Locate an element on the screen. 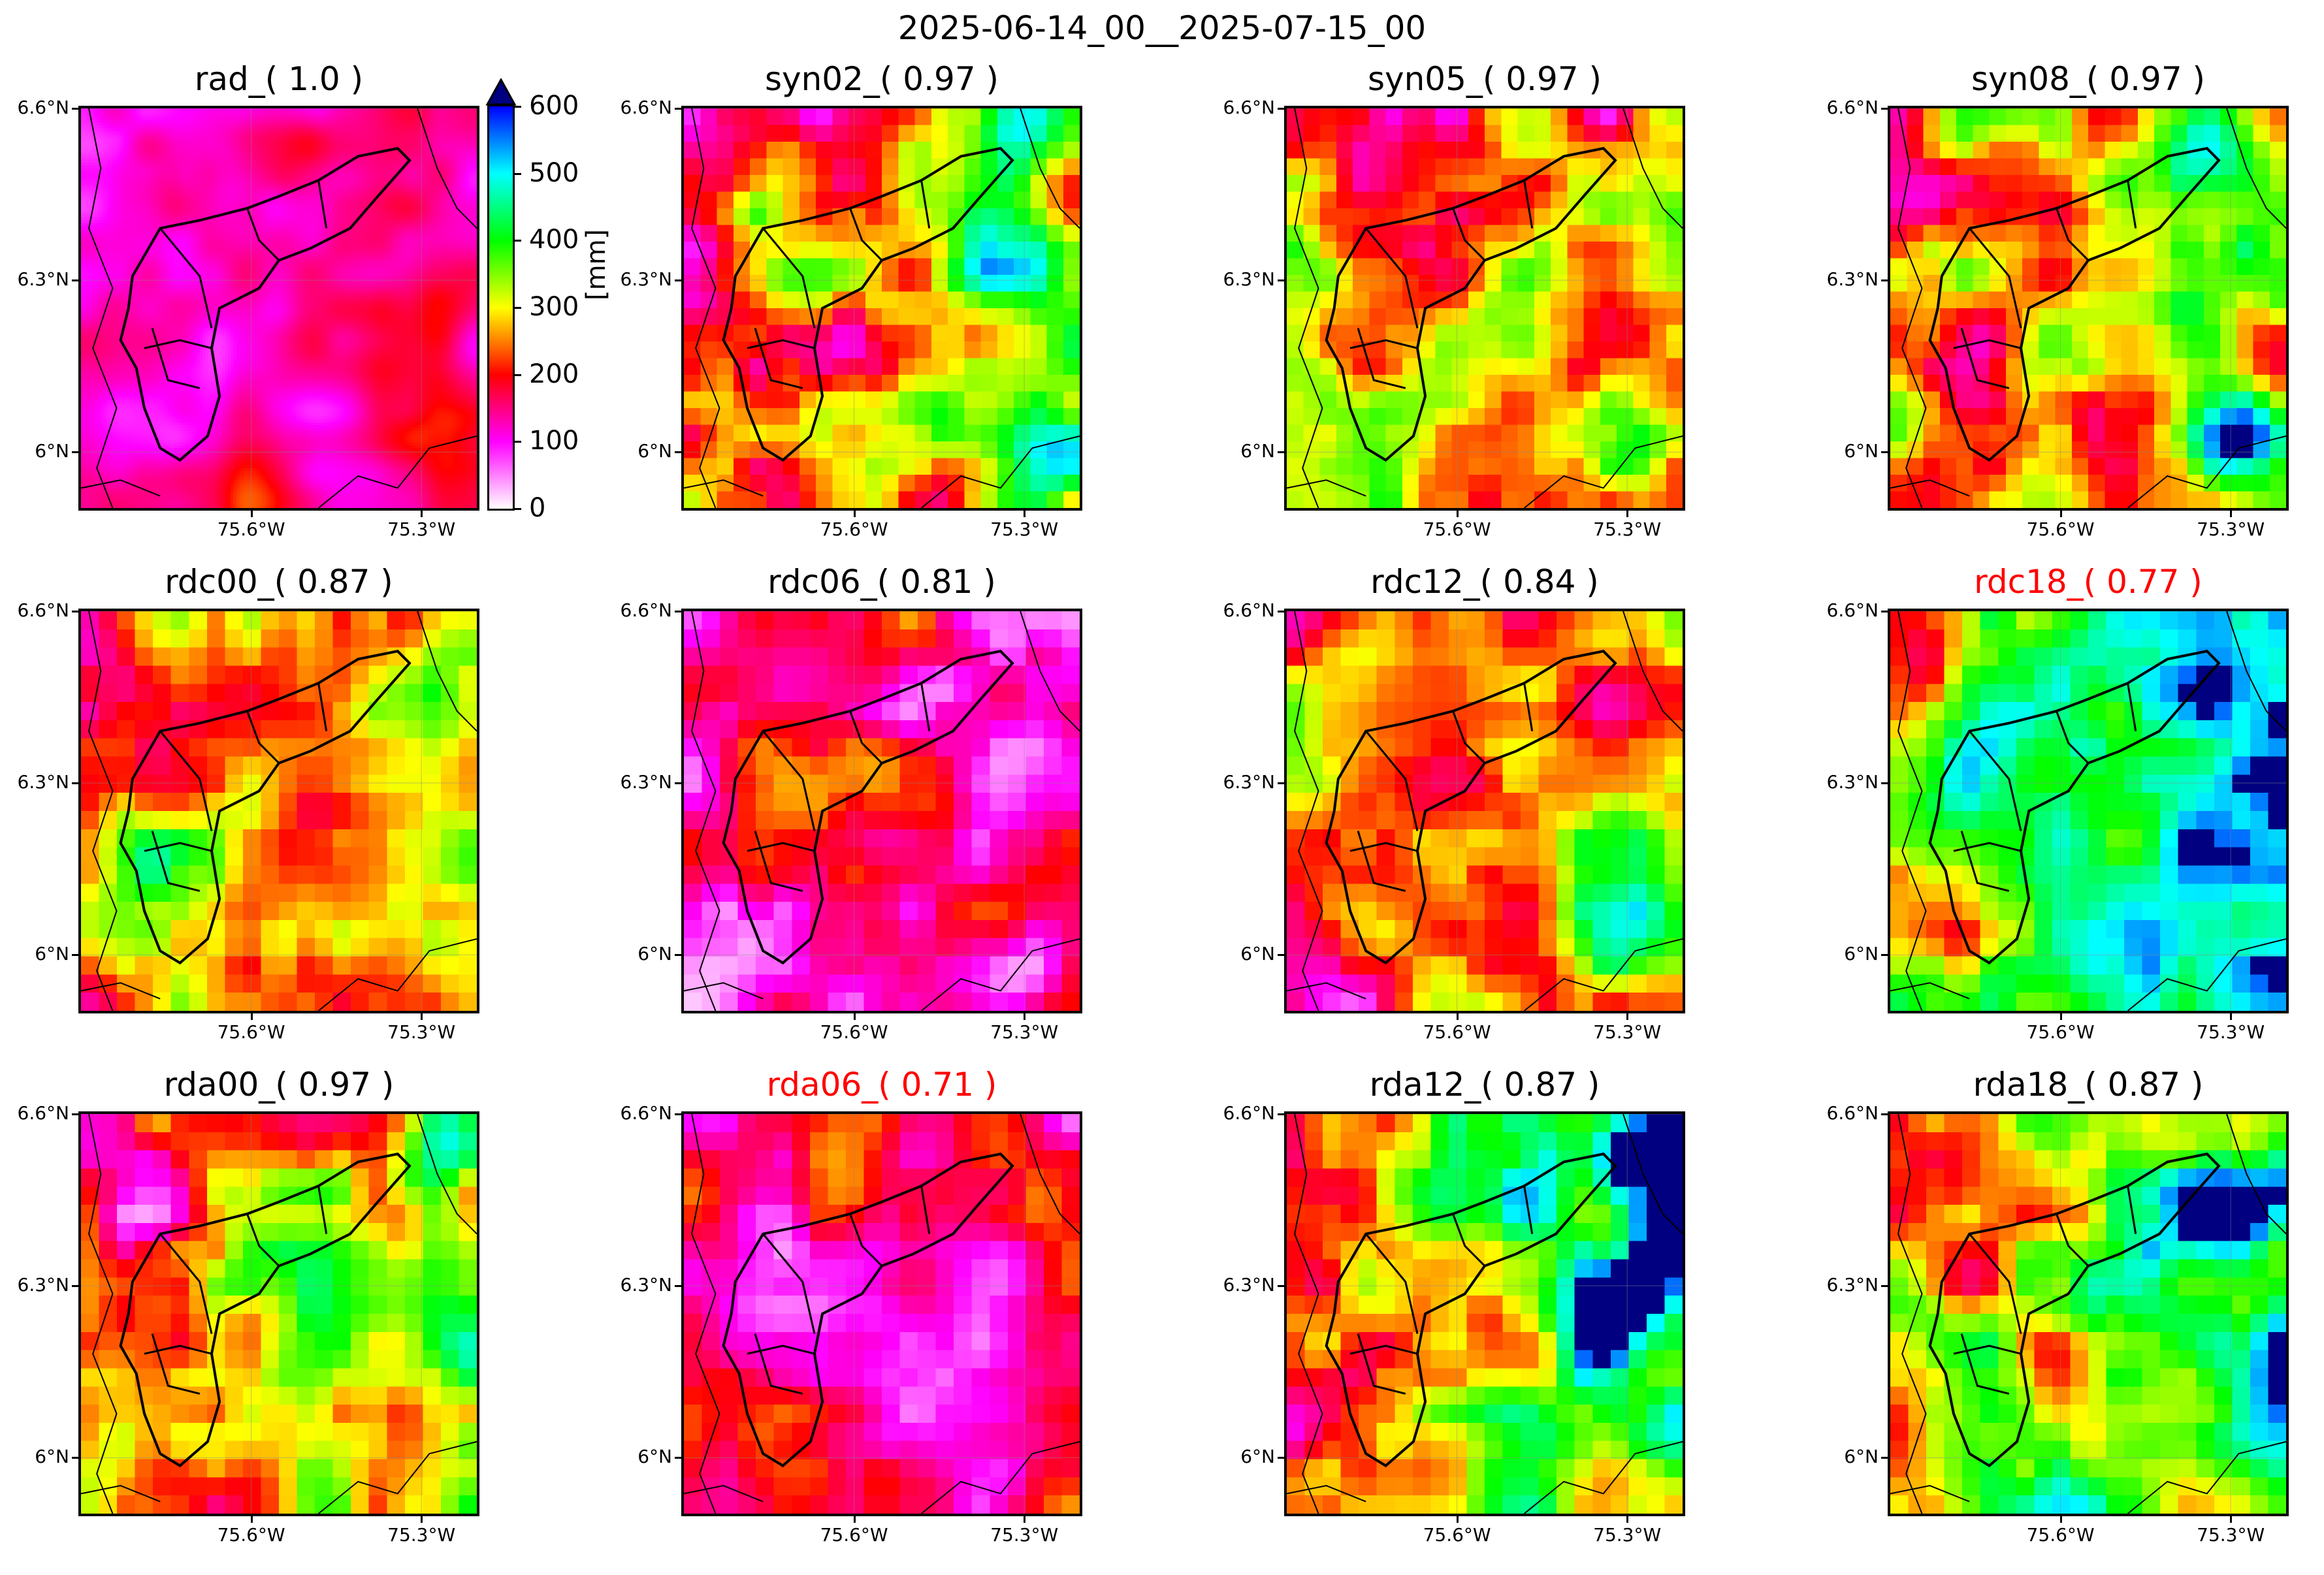 This screenshot has height=1575, width=2324. map-panel-syn05: syn05_( 0.97 ) 6.6°N 6.3°N 6°N 75.6°W 75.3°W is located at coordinates (1454, 314).